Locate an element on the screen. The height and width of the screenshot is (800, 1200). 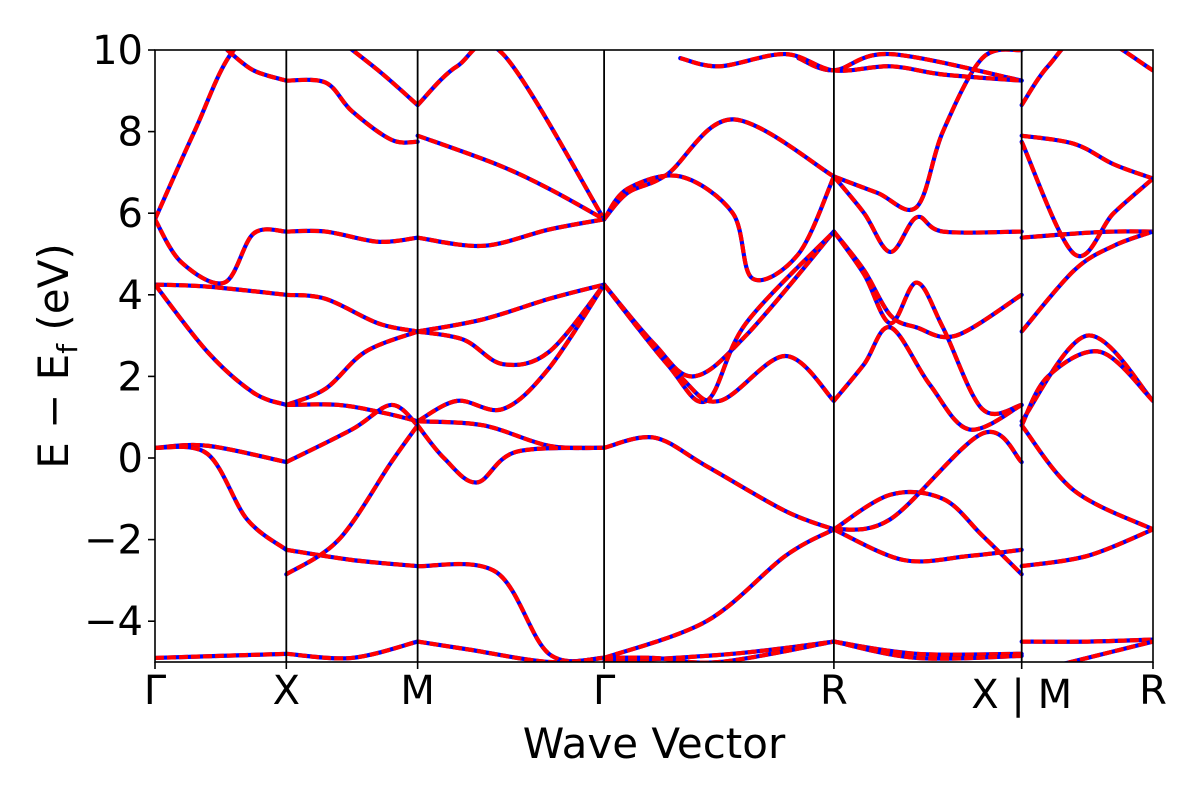
band-42-red is located at coordinates (927, 378).